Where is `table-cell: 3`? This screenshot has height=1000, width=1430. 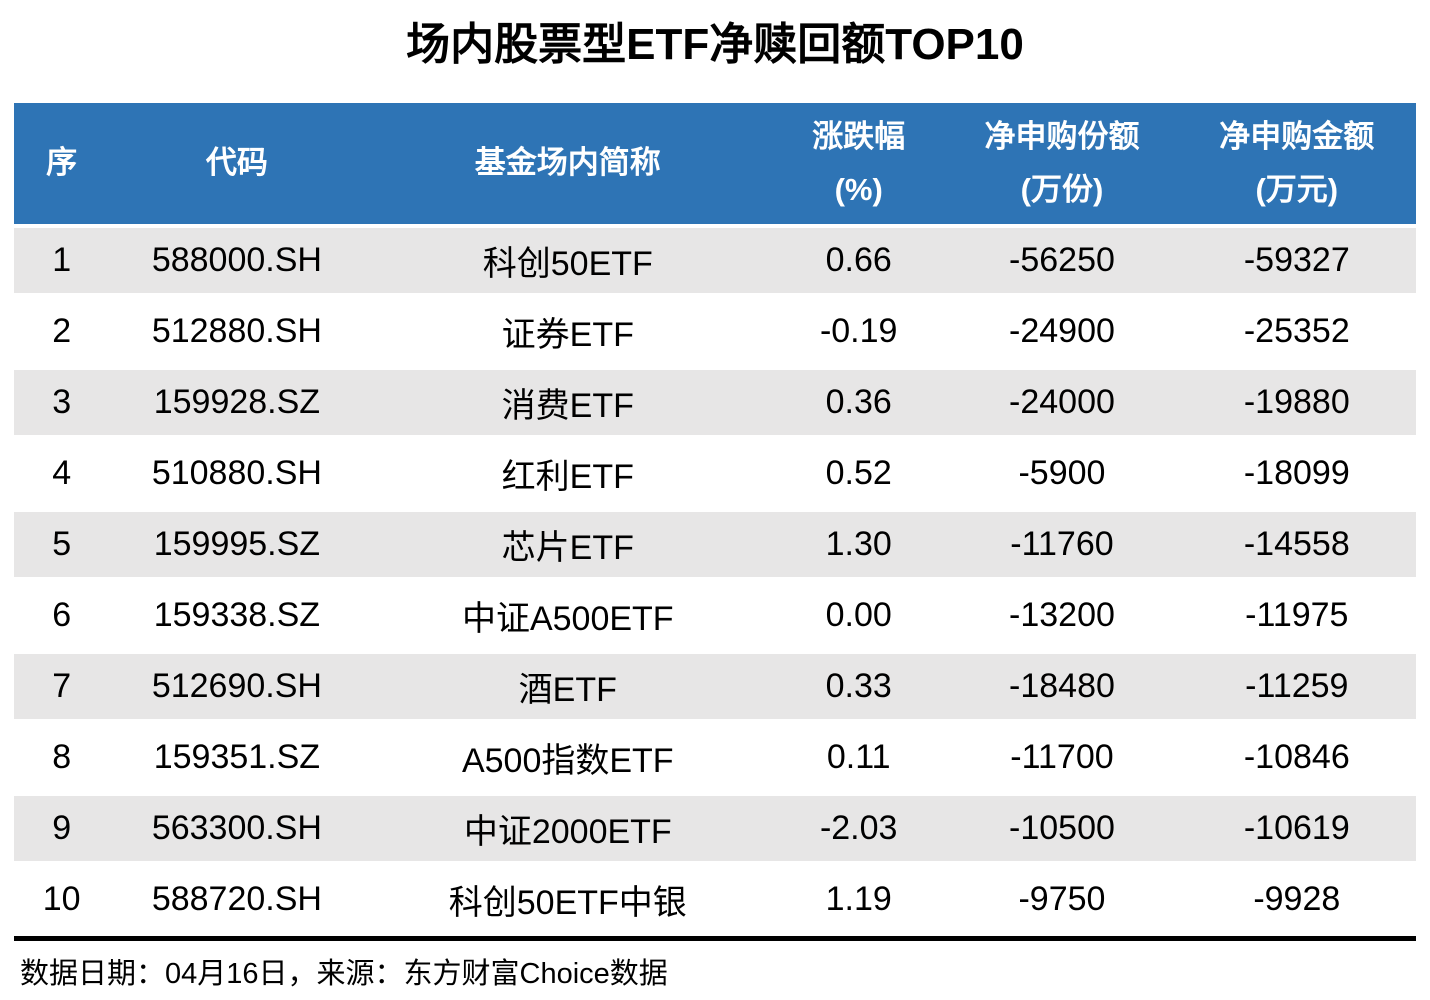
table-cell: 3 is located at coordinates (62, 402).